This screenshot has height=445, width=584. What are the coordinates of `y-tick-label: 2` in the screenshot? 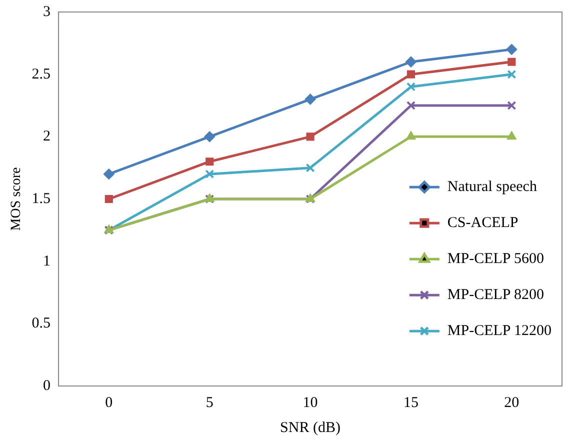 It's located at (47, 136).